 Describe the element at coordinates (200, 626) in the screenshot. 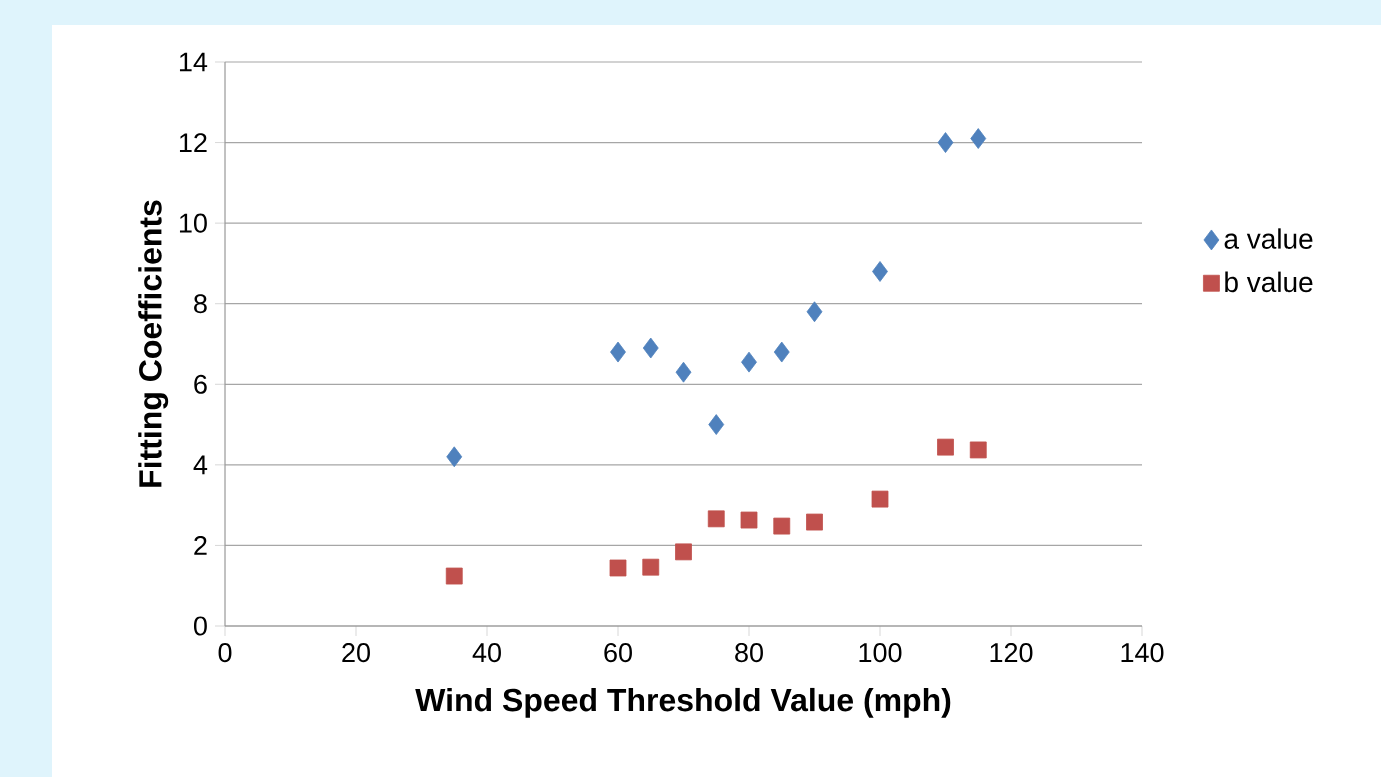

I see `y-tick-label: 0` at that location.